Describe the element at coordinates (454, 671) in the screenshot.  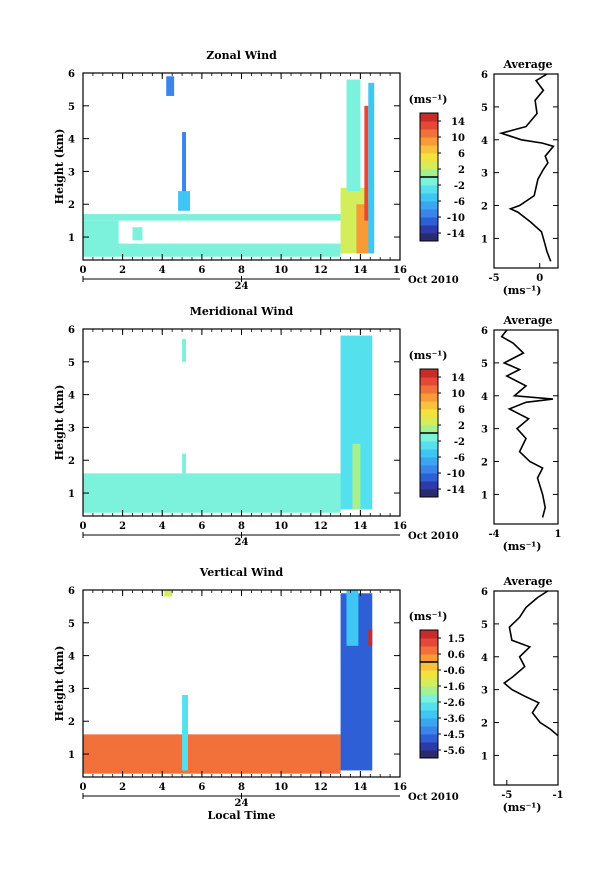
I see `colorbar-tick-label: -0.6` at that location.